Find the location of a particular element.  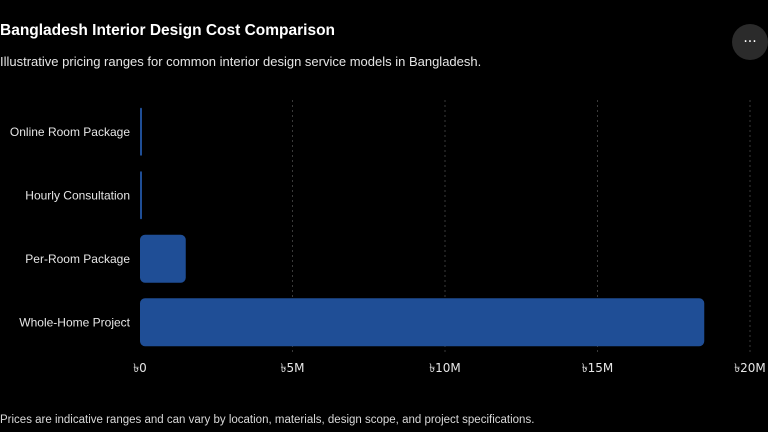

x-axis-ticks: ৳0 ৳5M ৳10M ৳15M ৳20M is located at coordinates (449, 368).